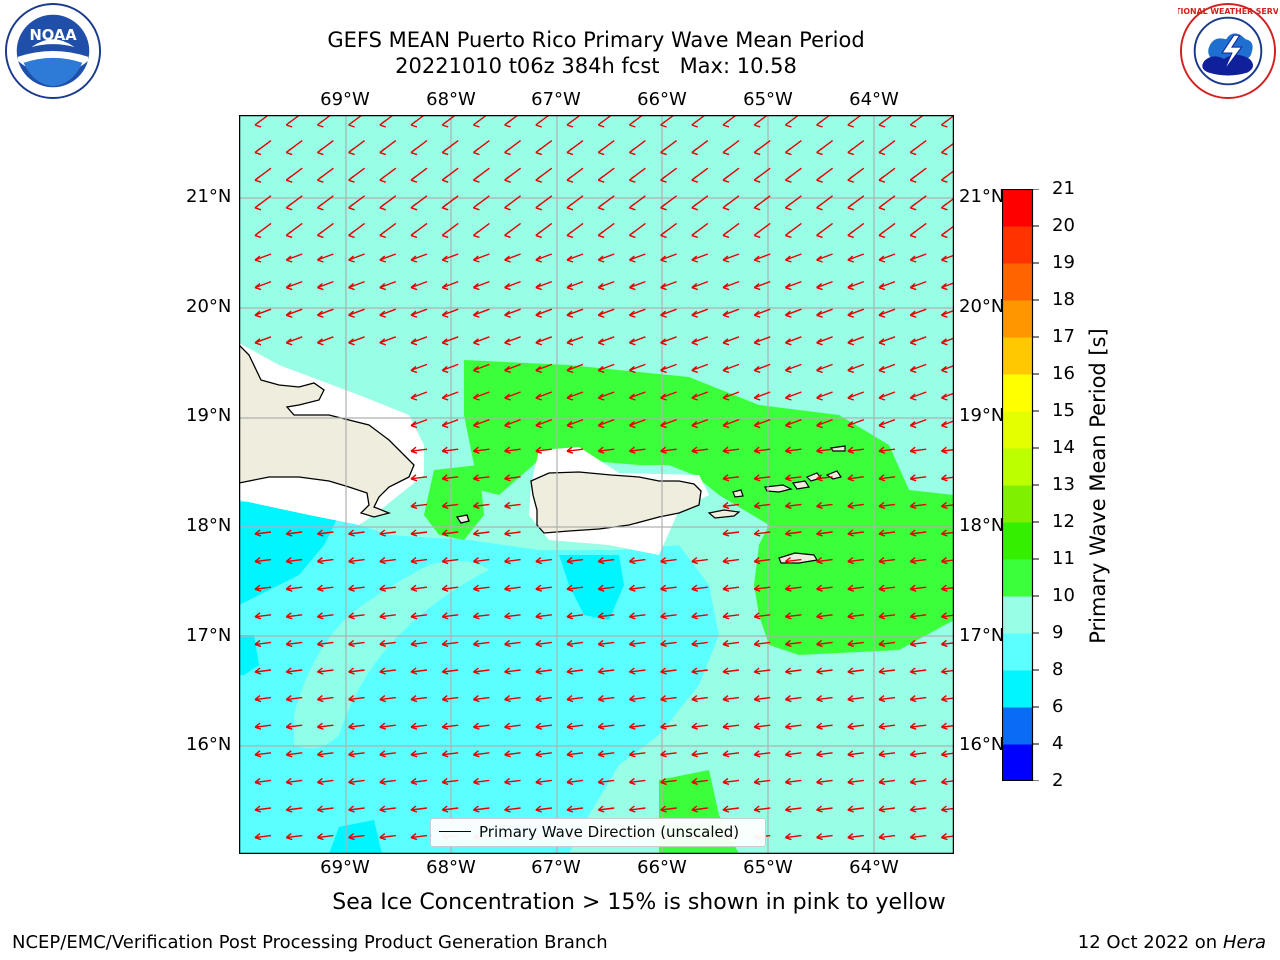 The image size is (1280, 960). Describe the element at coordinates (837, 448) in the screenshot. I see `land-anegada` at that location.